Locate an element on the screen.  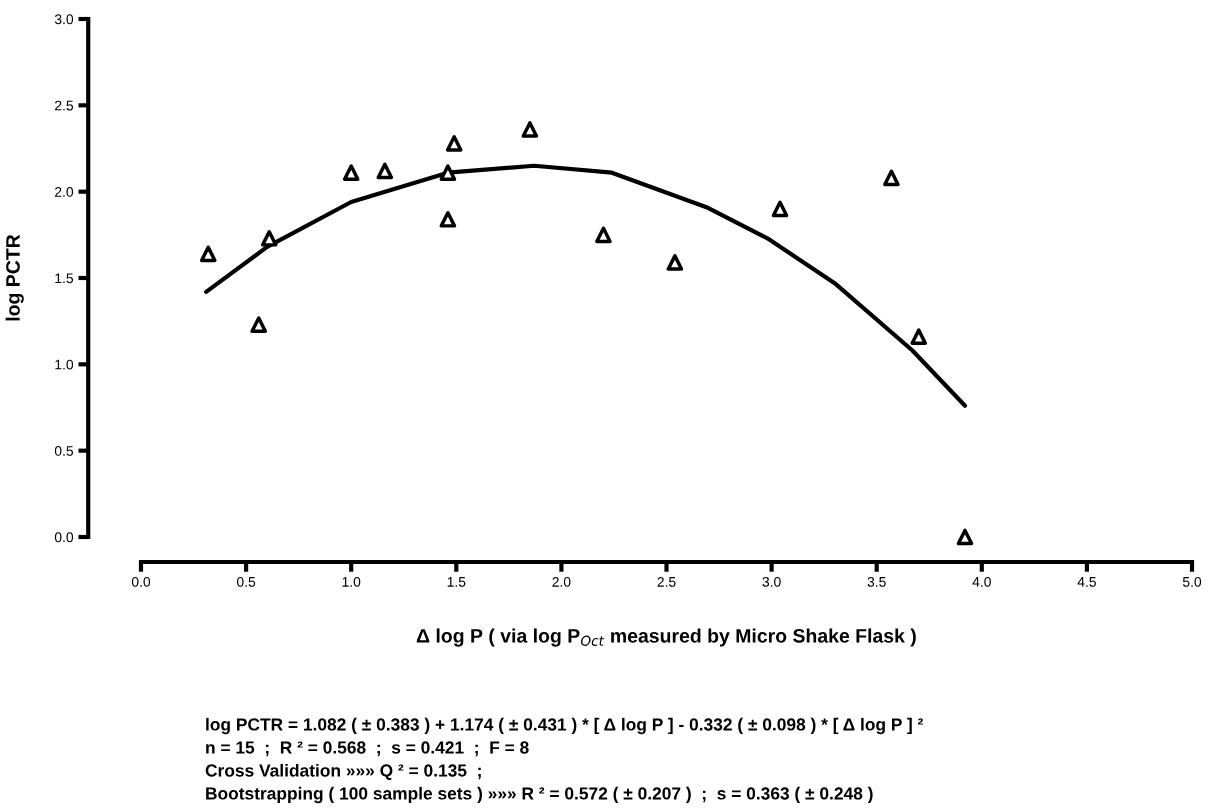
x-tick-label: 4.5 is located at coordinates (1086, 582).